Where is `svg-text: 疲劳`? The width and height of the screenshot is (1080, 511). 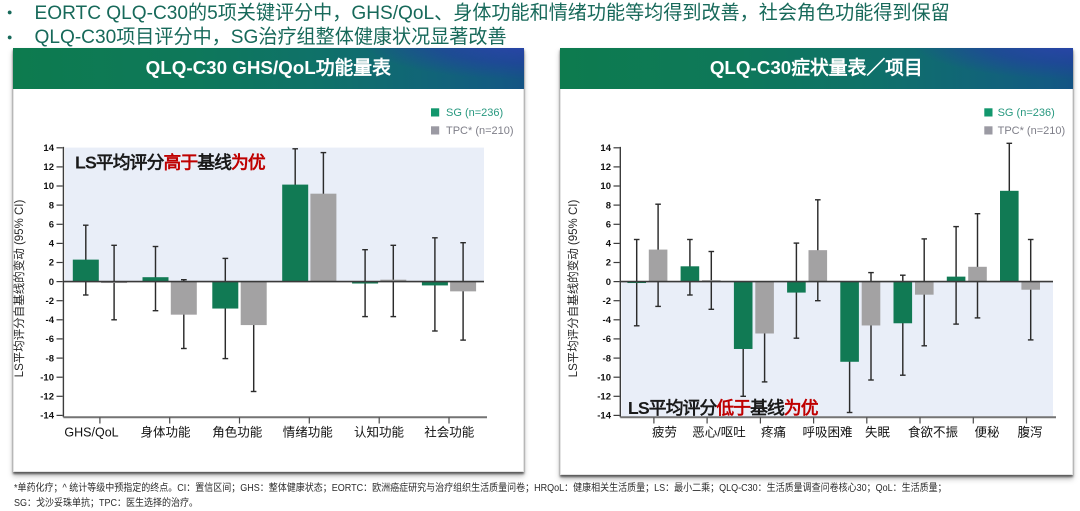
svg-text: 疲劳 is located at coordinates (664, 432).